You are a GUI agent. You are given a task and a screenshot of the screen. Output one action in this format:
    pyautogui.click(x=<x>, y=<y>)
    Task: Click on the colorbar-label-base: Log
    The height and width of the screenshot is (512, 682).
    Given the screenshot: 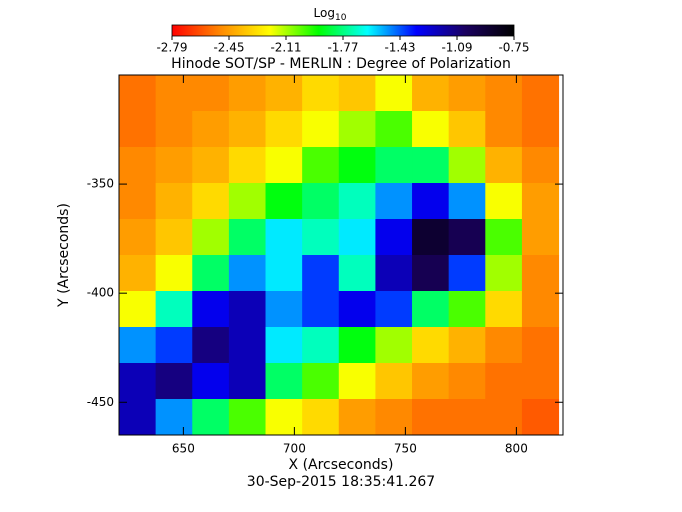 What is the action you would take?
    pyautogui.click(x=324, y=13)
    